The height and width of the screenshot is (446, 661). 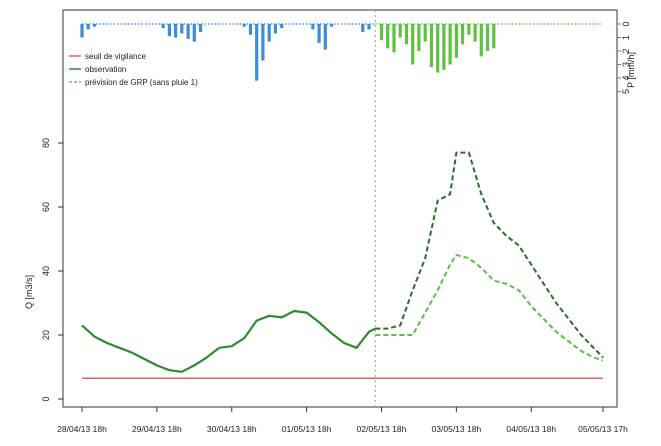 What do you see at coordinates (531, 429) in the screenshot?
I see `x-tick-label: 04/05/13 18h` at bounding box center [531, 429].